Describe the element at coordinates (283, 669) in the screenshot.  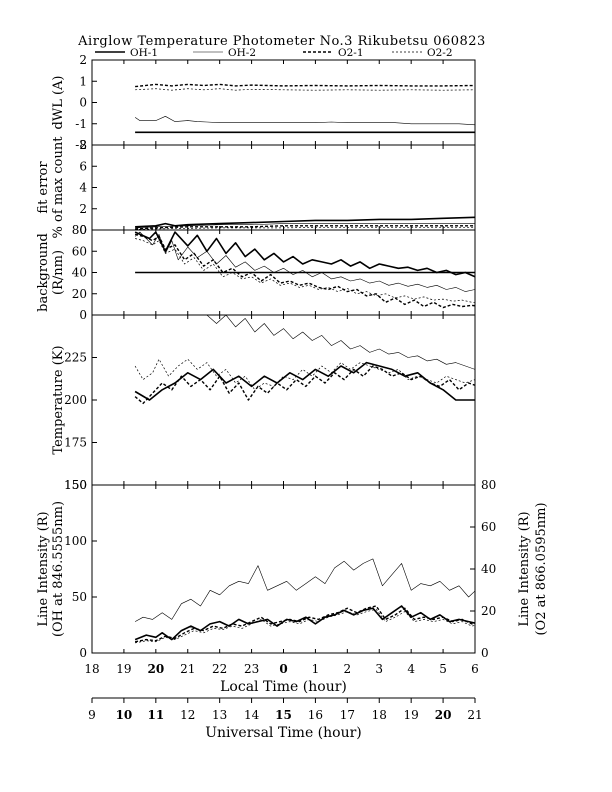
I see `local-tick-label: 0` at that location.